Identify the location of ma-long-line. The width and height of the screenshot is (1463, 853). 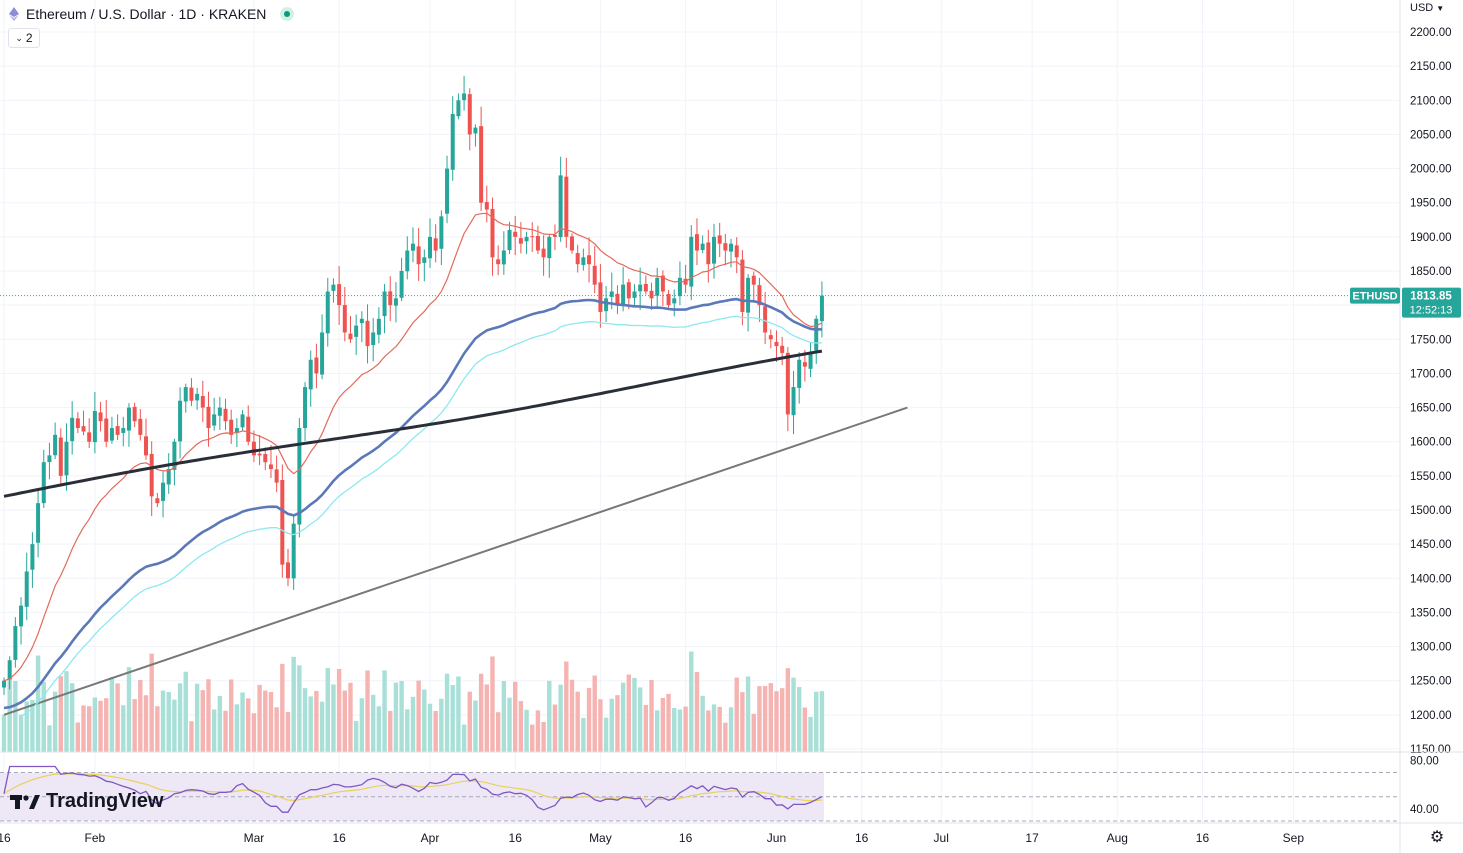
(413, 423).